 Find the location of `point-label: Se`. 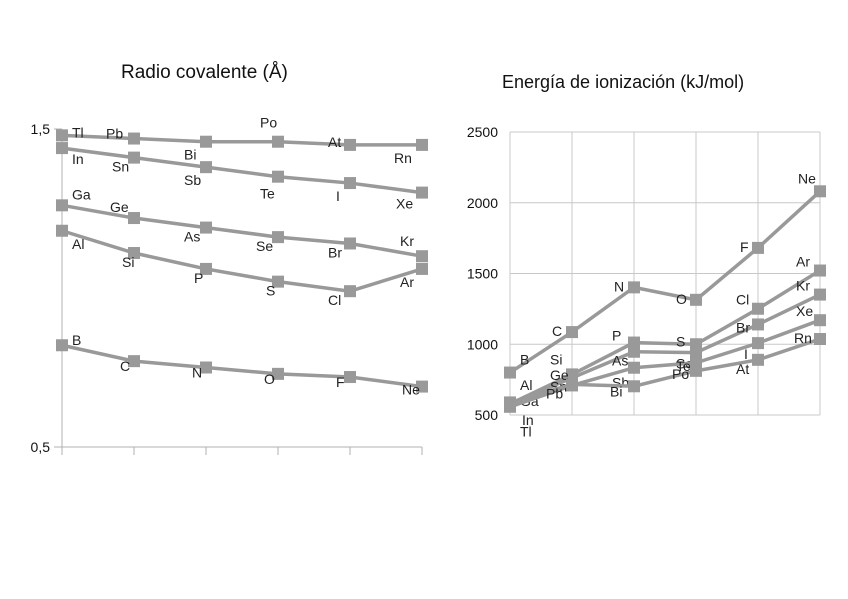

point-label: Se is located at coordinates (264, 246).